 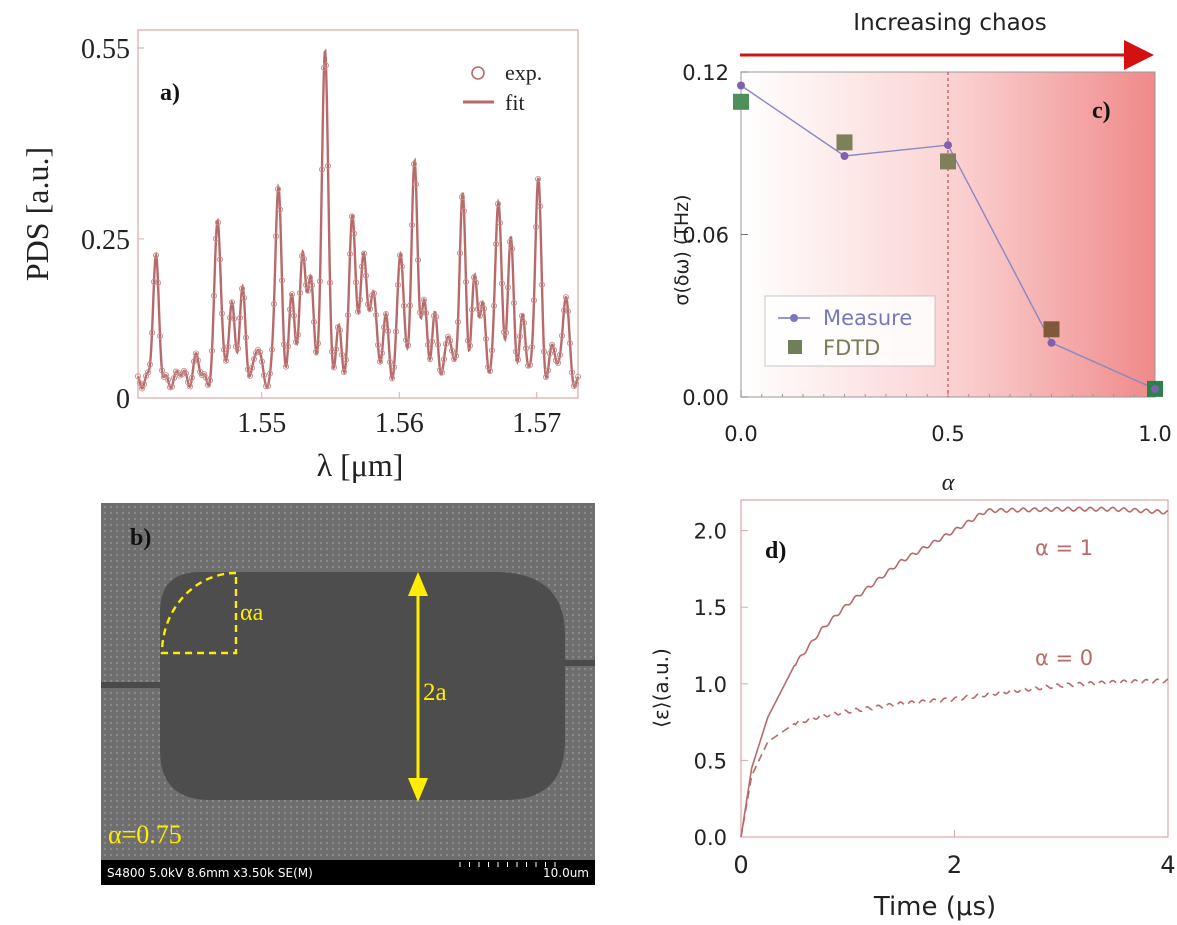 What do you see at coordinates (523, 72) in the screenshot?
I see `legend-exp-label: exp.` at bounding box center [523, 72].